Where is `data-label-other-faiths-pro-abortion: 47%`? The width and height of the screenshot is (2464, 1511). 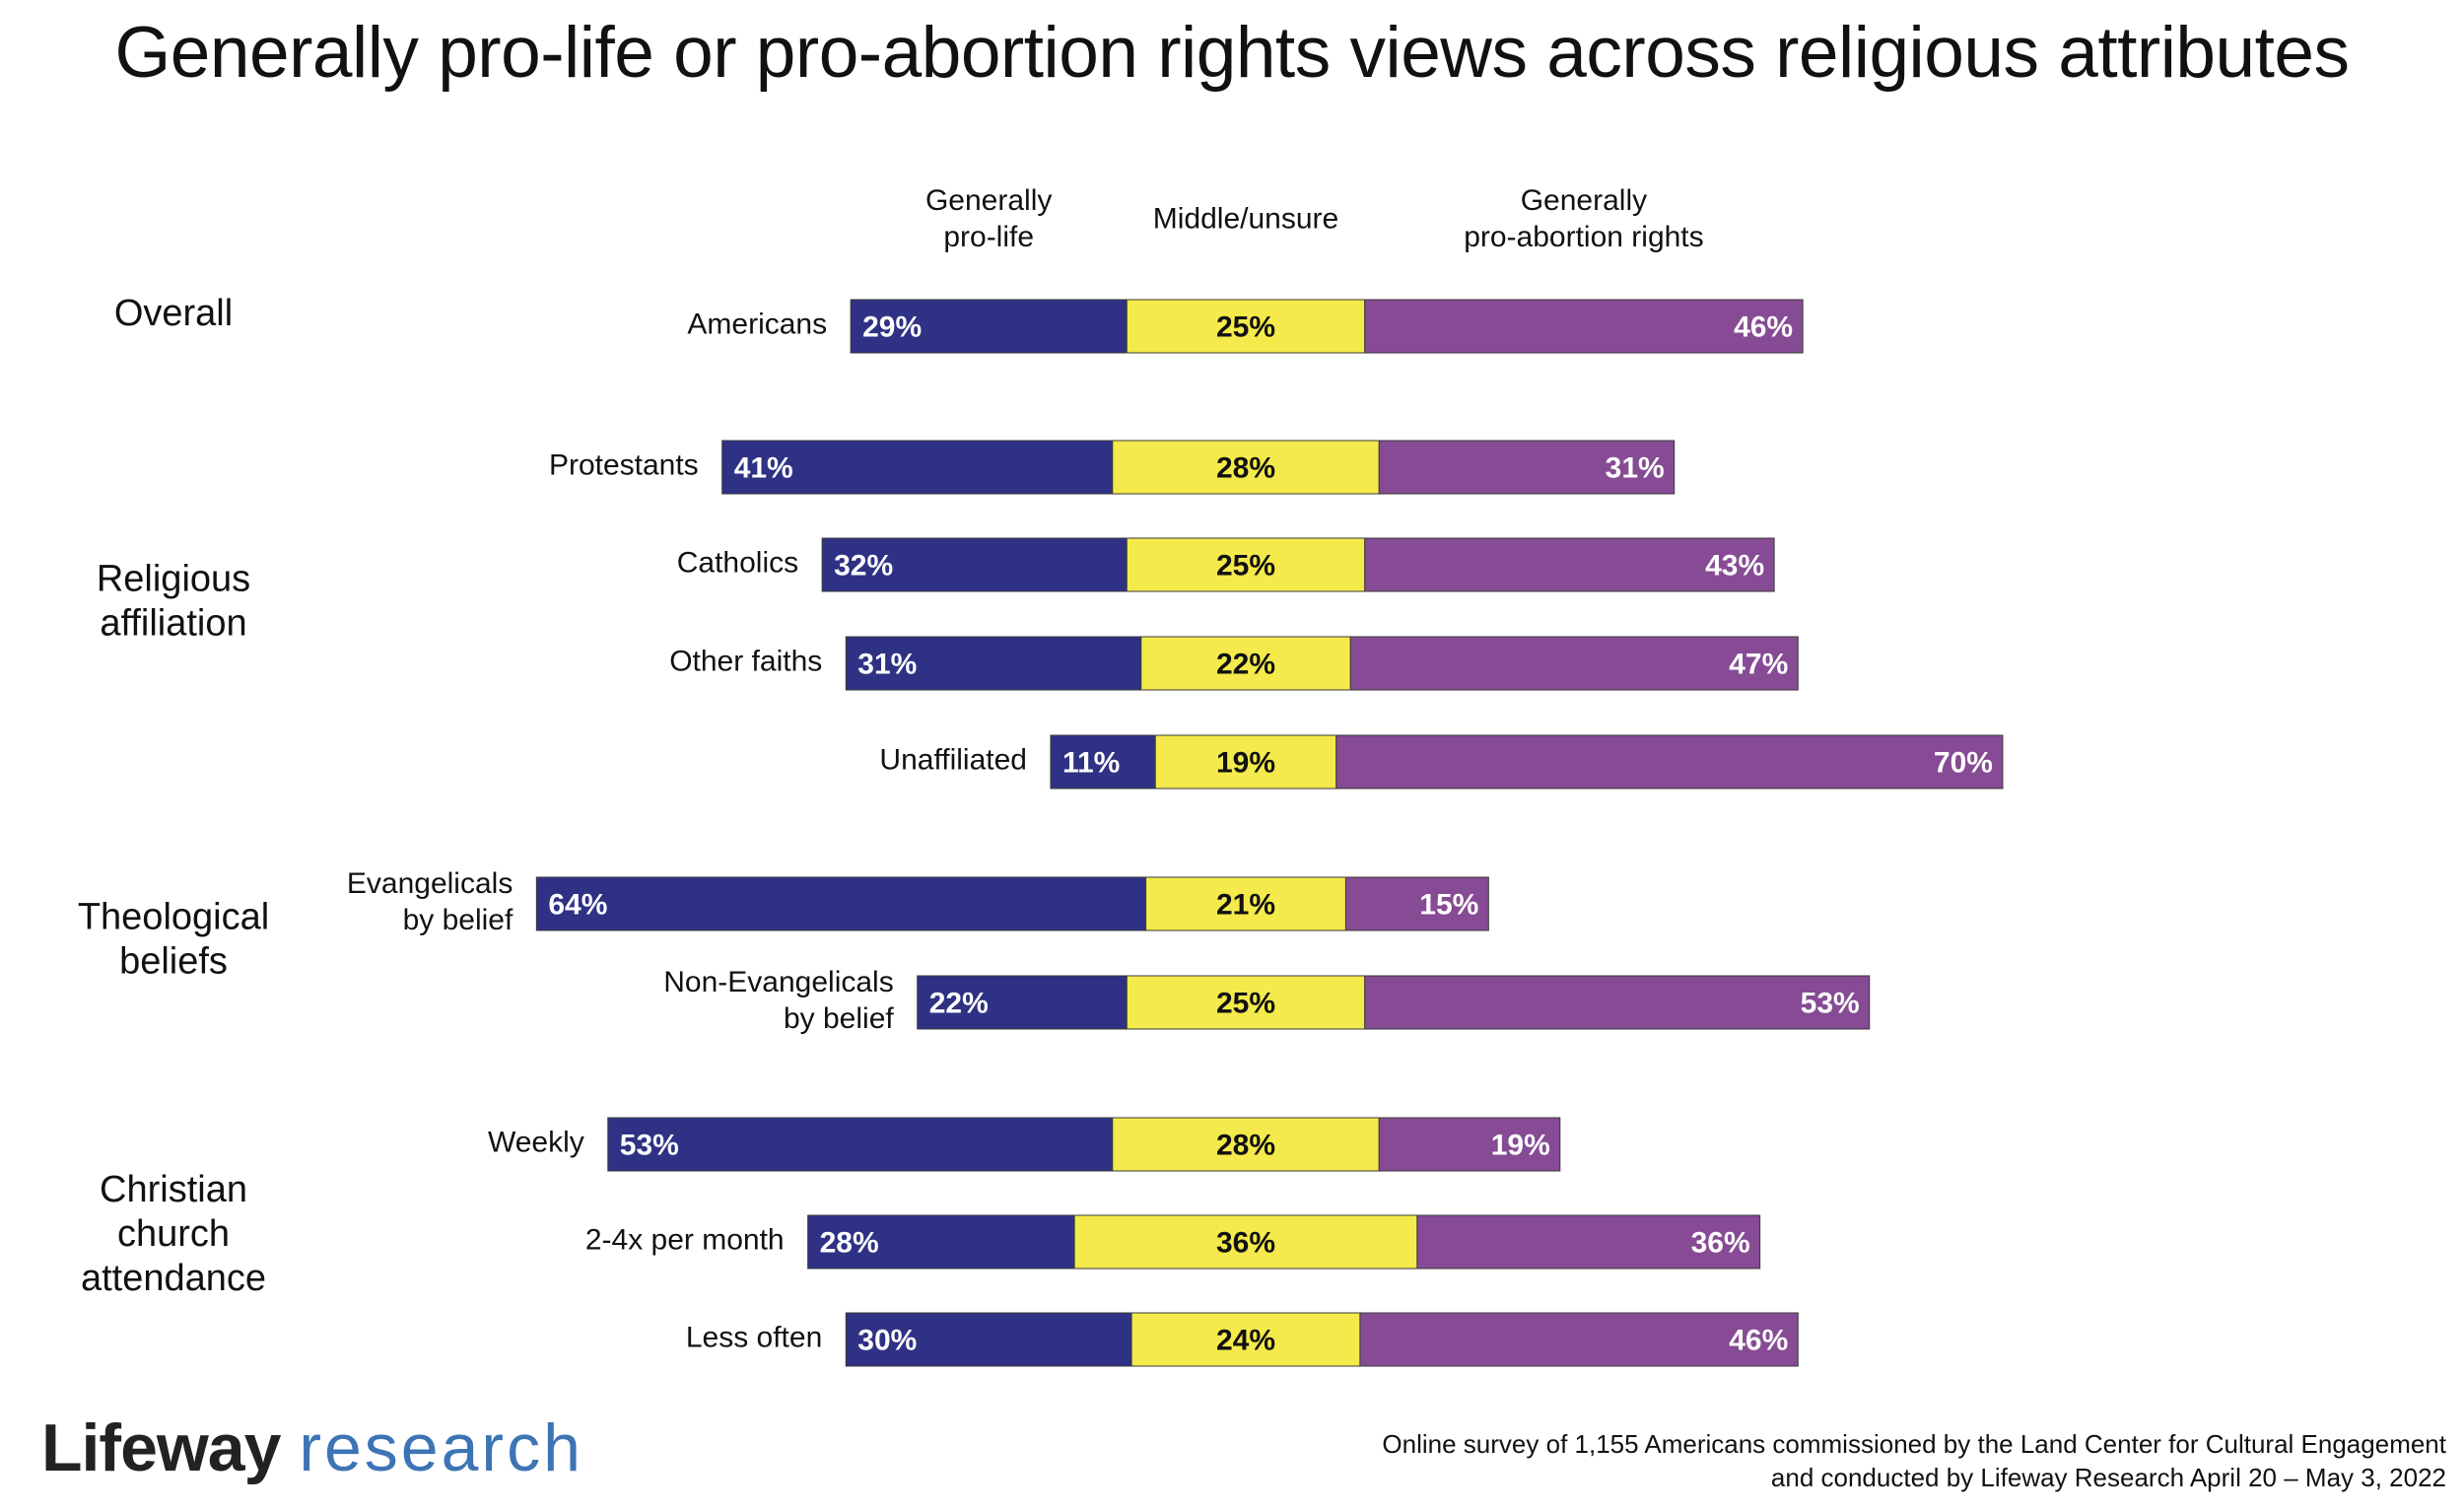 data-label-other-faiths-pro-abortion: 47% is located at coordinates (1758, 665).